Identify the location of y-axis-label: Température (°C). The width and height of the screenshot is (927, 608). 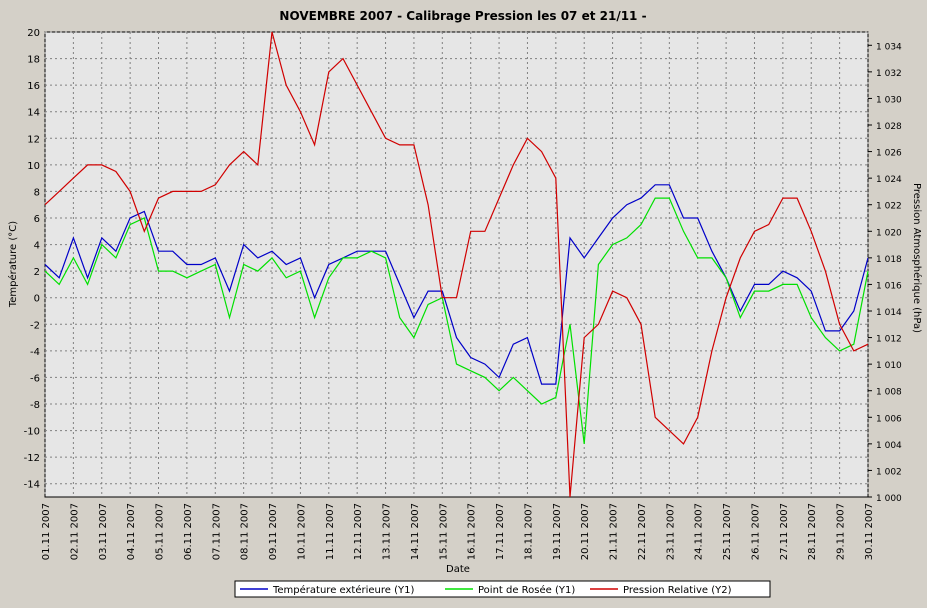
(13, 264).